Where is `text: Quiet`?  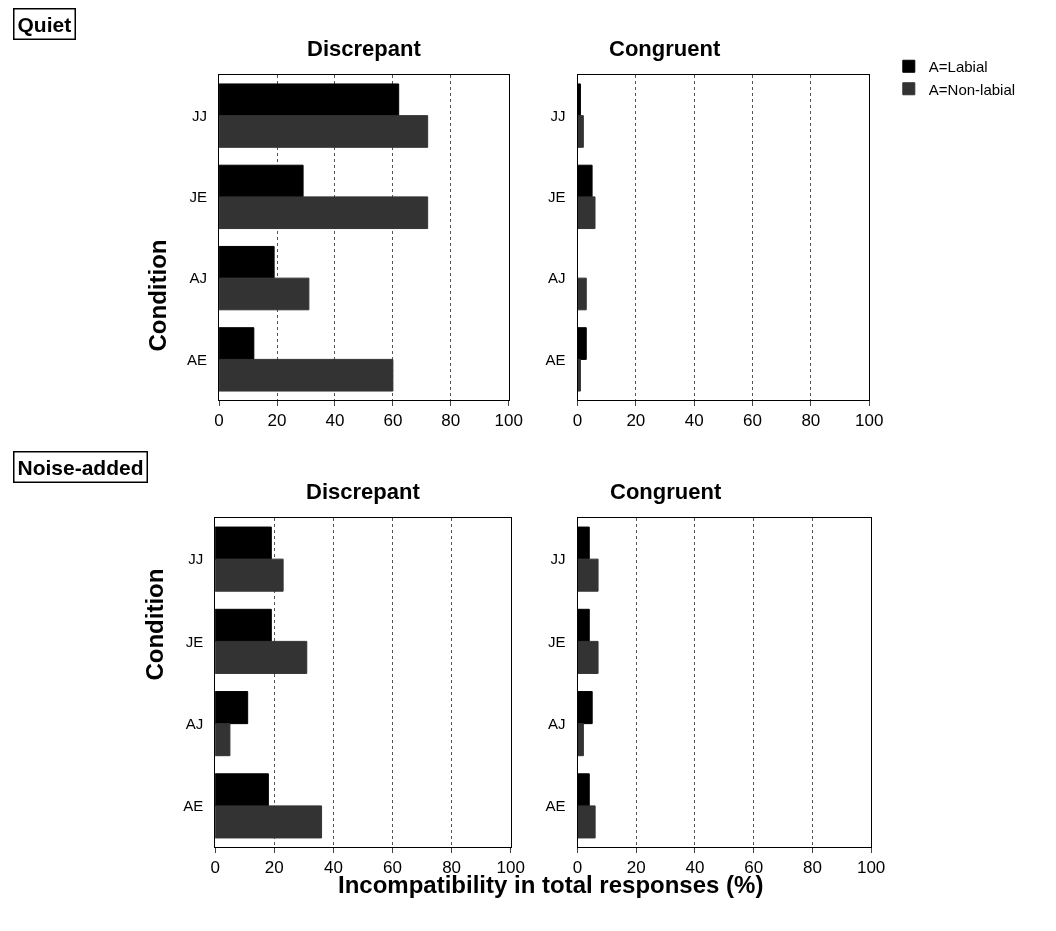
text: Quiet is located at coordinates (44, 24).